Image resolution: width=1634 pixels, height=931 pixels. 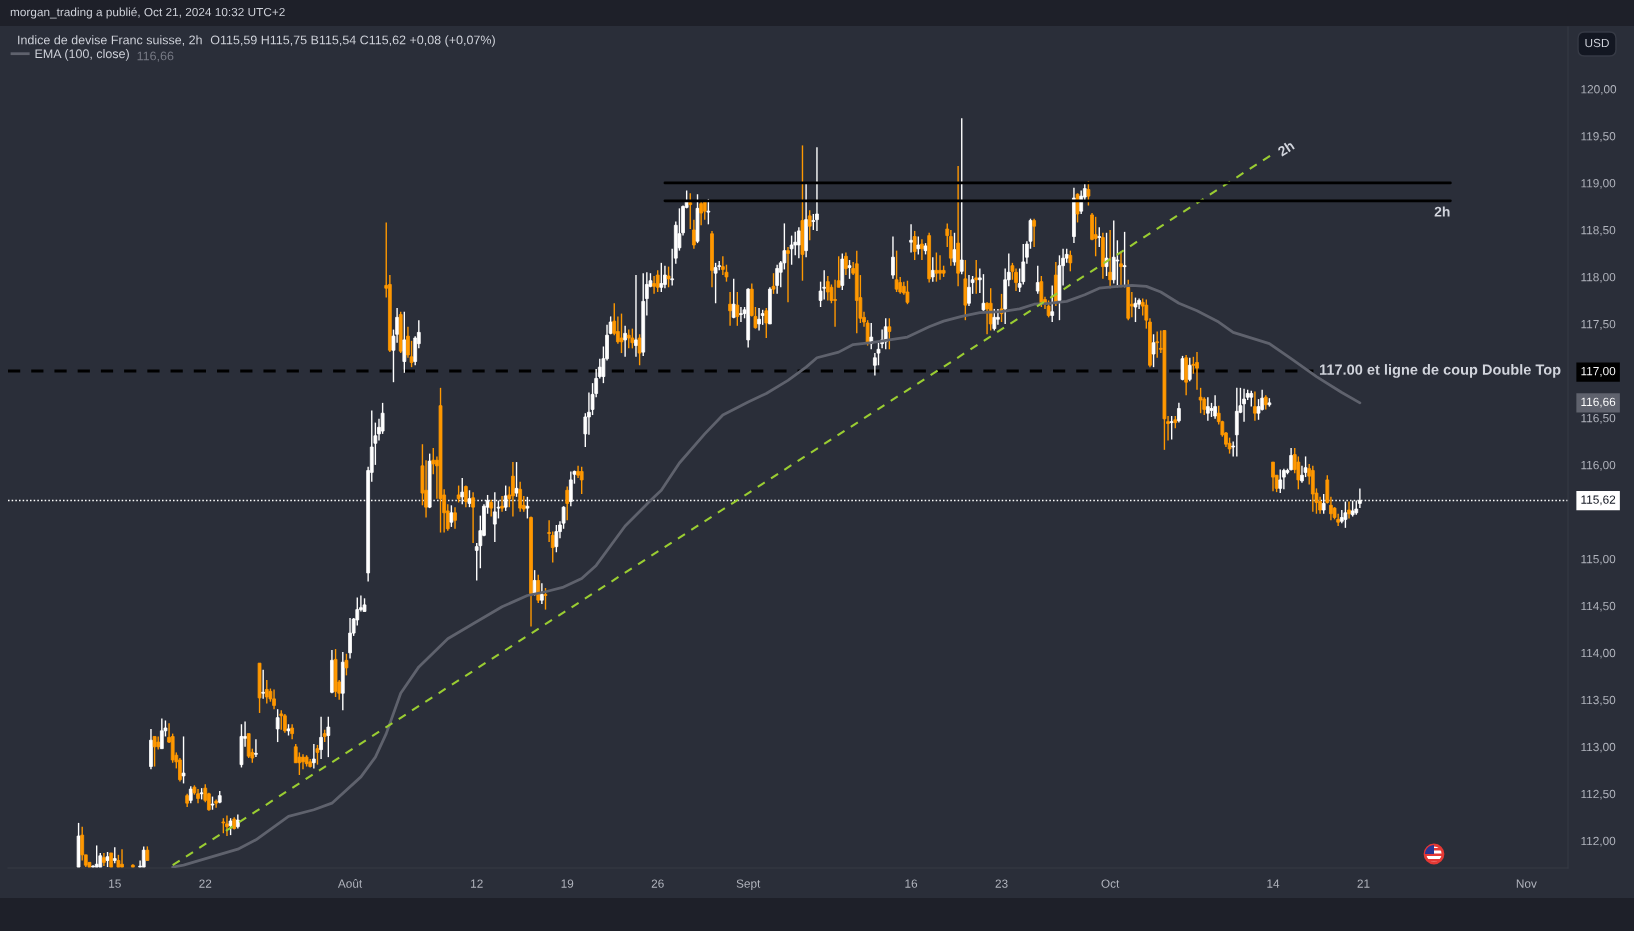 What do you see at coordinates (1598, 794) in the screenshot?
I see `y-tick-label: 112,50` at bounding box center [1598, 794].